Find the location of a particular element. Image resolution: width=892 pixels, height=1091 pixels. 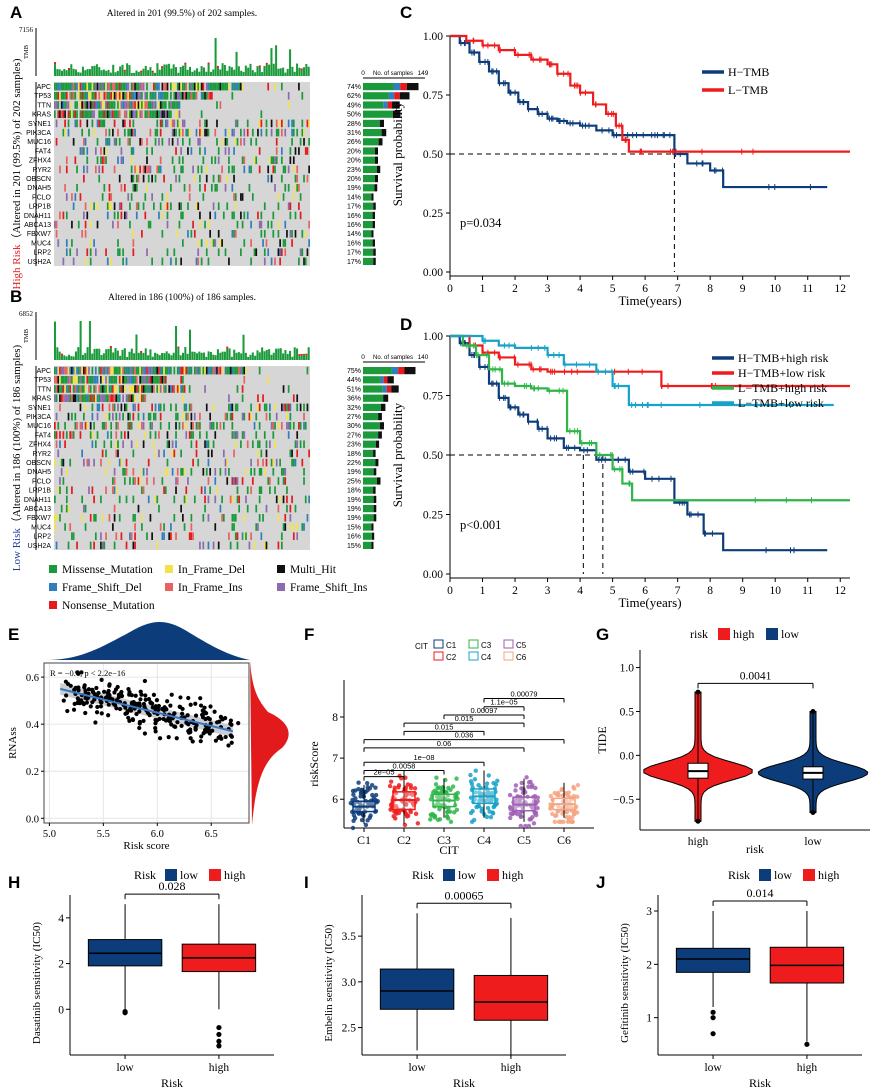

x-tick-label: 1 is located at coordinates (483, 591).